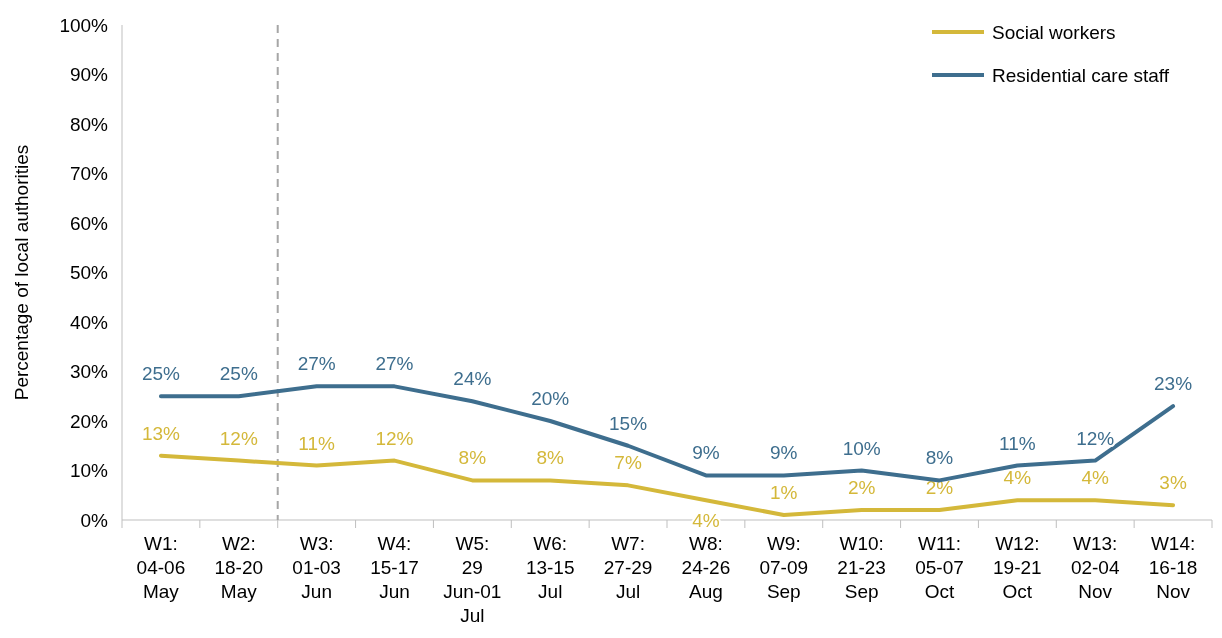 Image resolution: width=1222 pixels, height=638 pixels. I want to click on y-tick-label: 0%, so click(94, 520).